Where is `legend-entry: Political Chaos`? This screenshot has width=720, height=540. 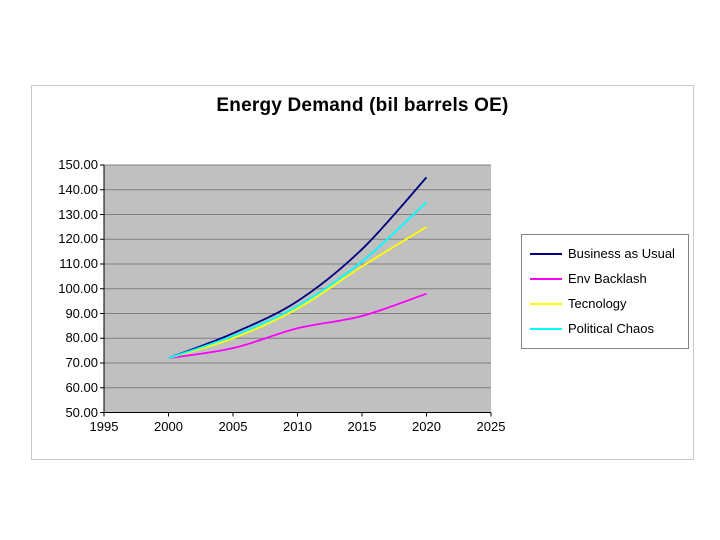 legend-entry: Political Chaos is located at coordinates (609, 328).